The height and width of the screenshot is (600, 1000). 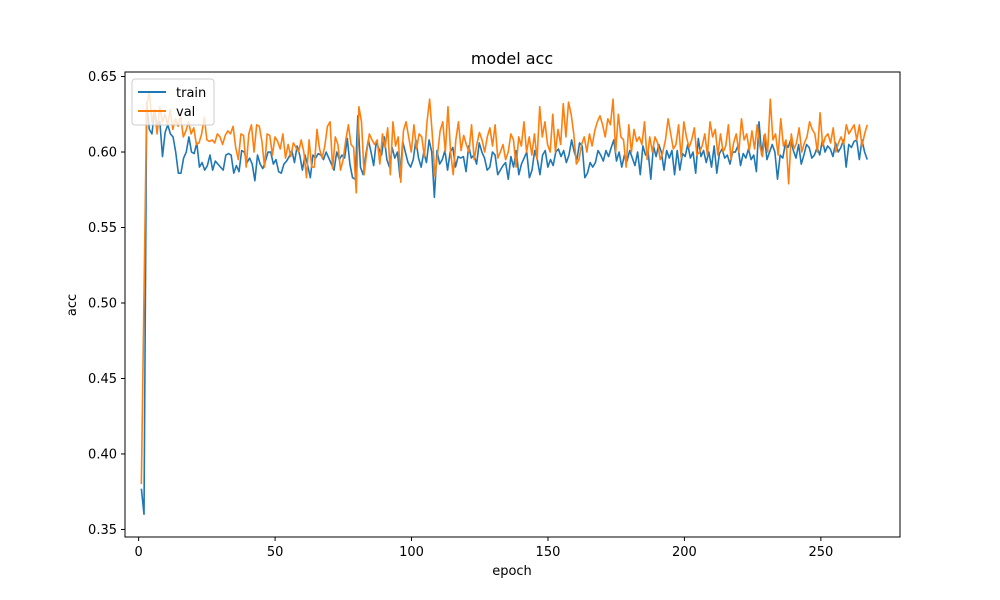 I want to click on legend: train val, so click(x=173, y=102).